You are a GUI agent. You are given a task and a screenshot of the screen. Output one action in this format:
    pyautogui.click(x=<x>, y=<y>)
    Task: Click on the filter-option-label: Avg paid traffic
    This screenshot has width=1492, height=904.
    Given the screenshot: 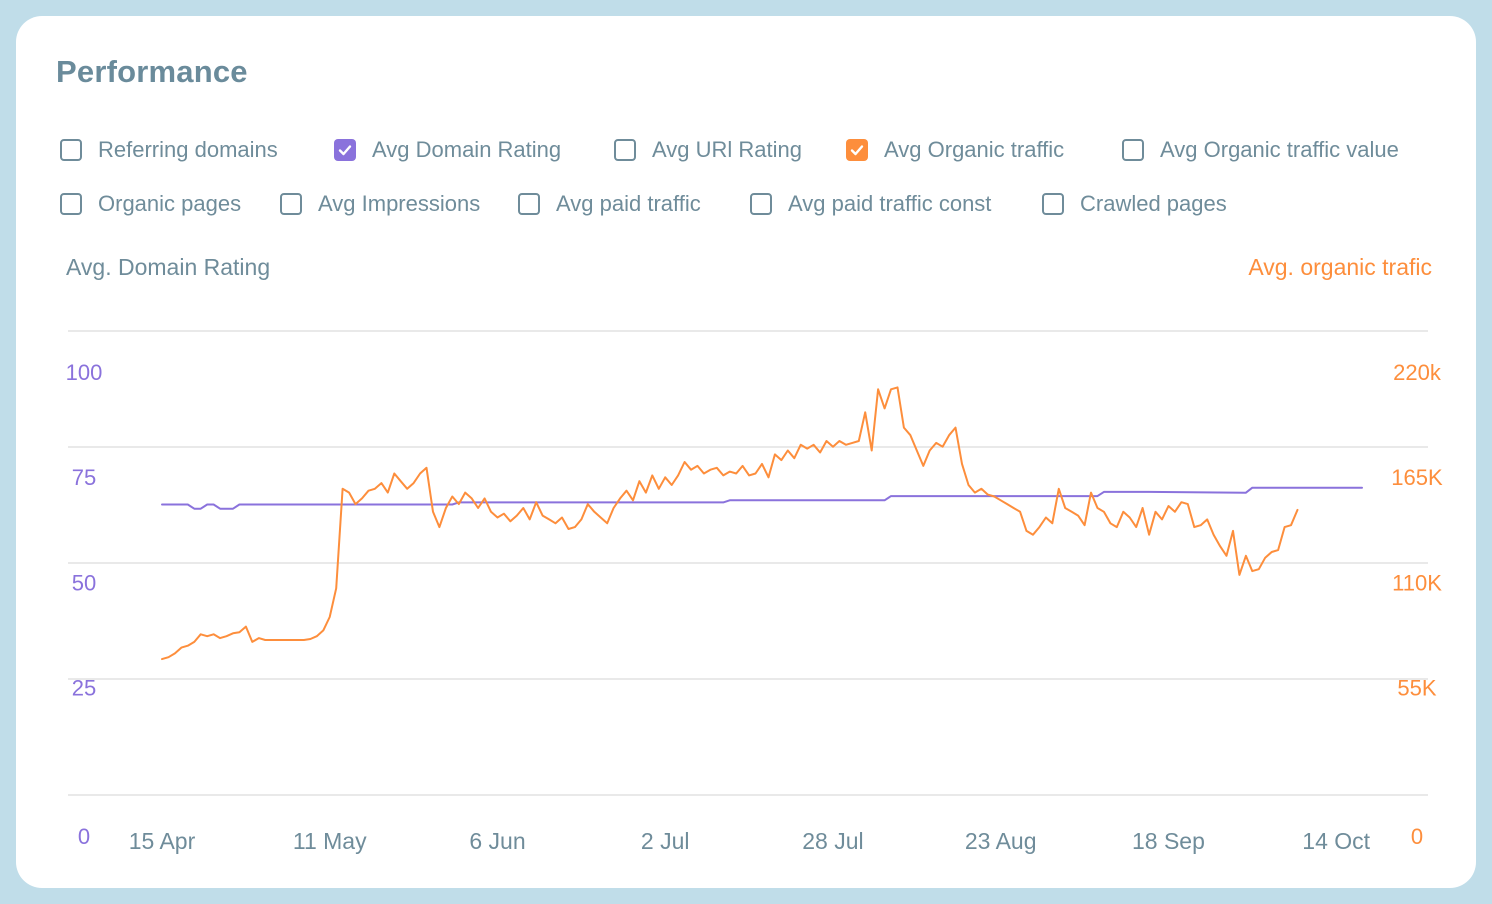 What is the action you would take?
    pyautogui.click(x=628, y=203)
    